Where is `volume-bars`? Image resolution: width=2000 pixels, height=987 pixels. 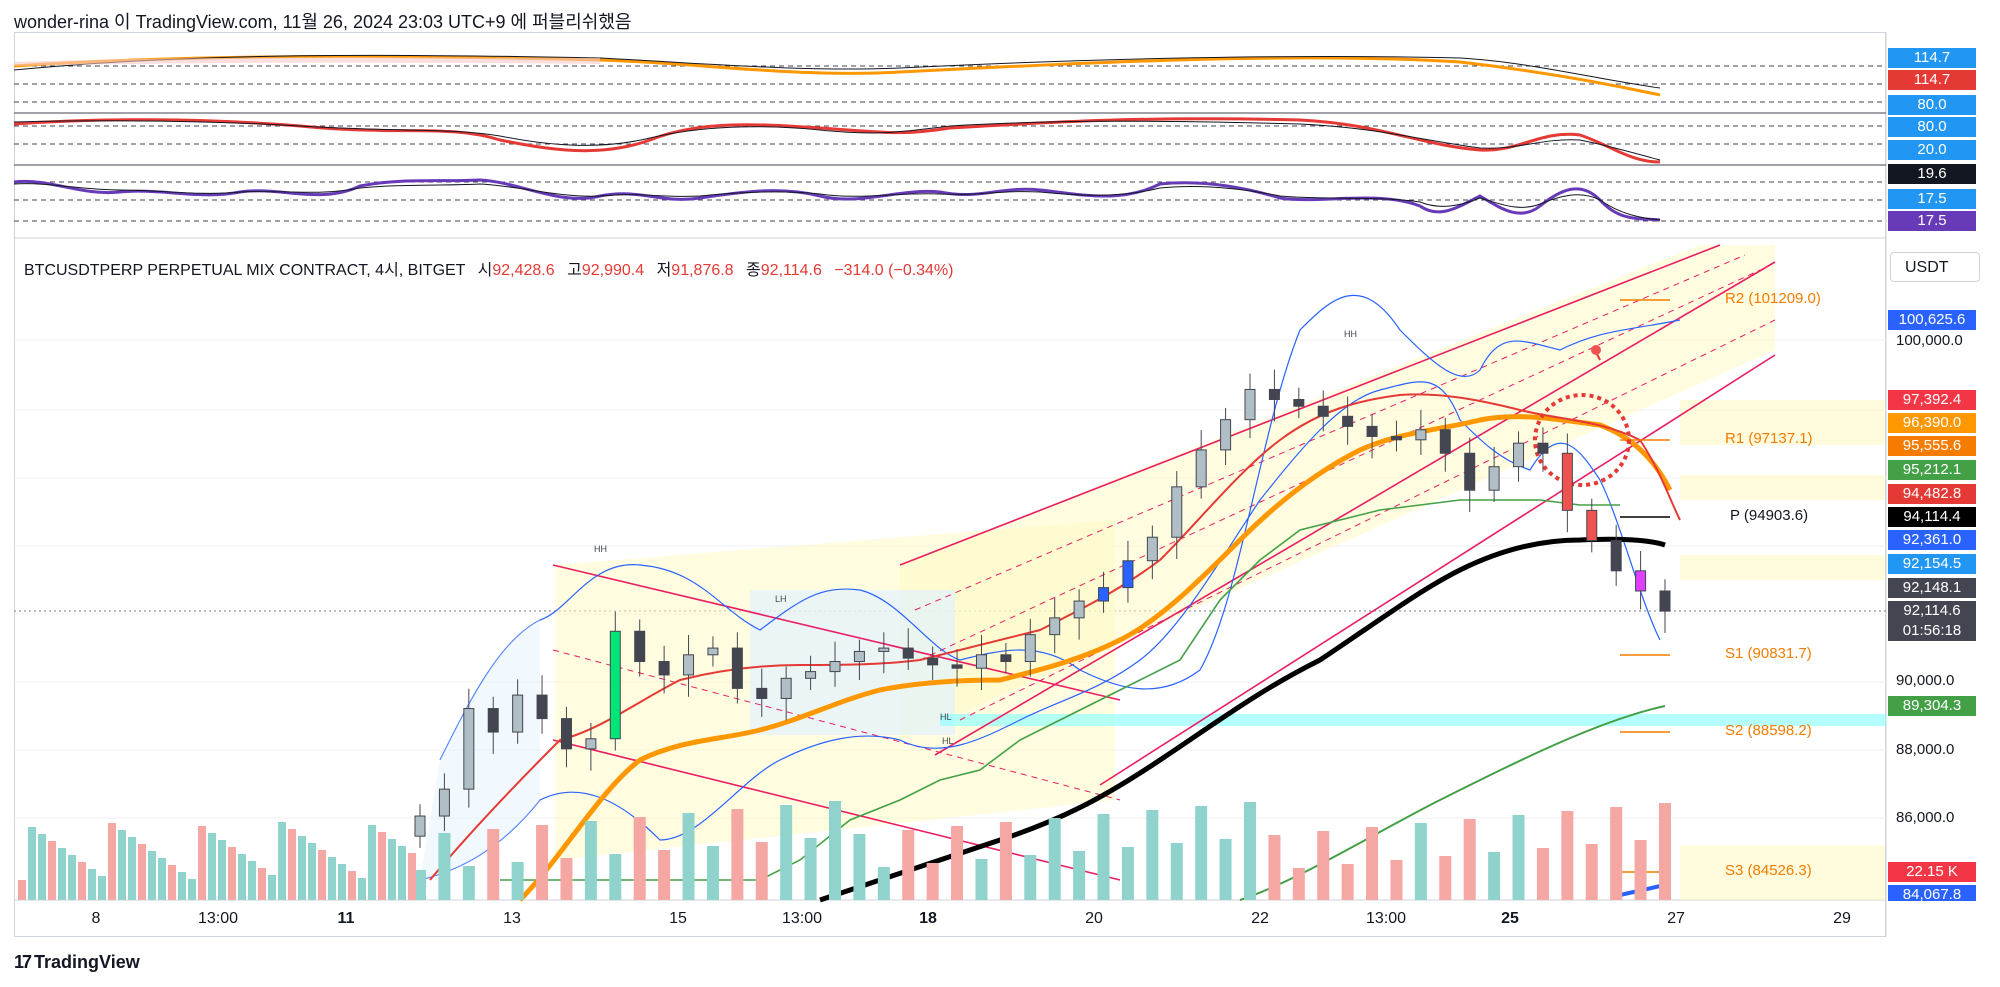
volume-bars is located at coordinates (844, 850).